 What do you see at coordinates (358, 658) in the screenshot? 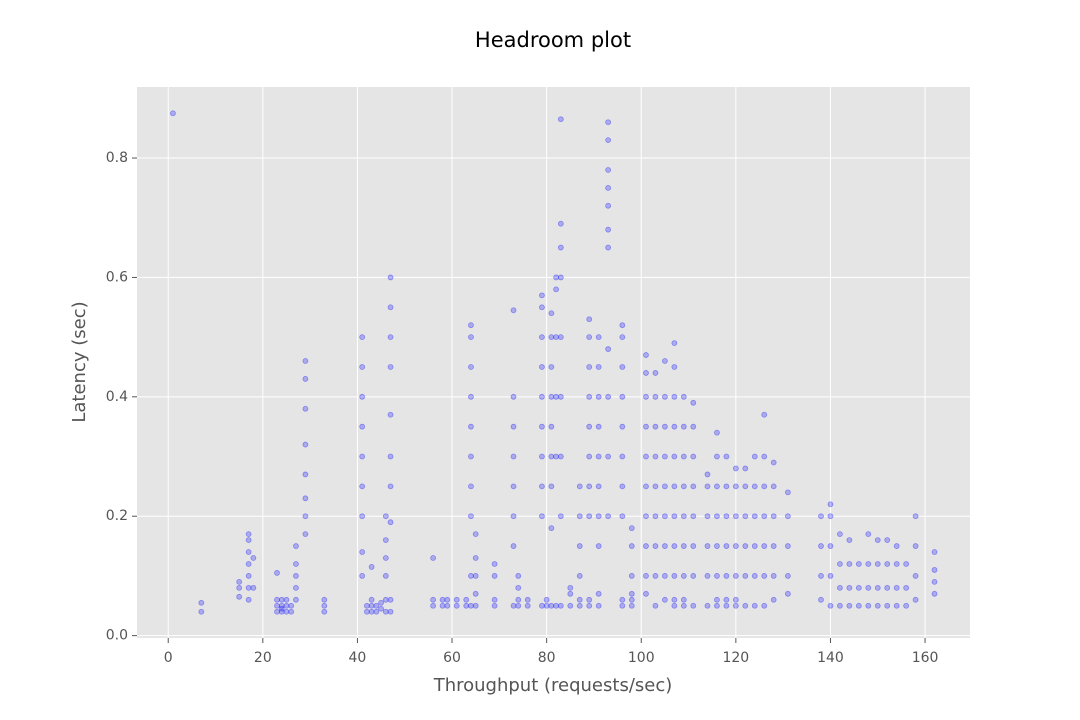
I see `x-tick-label: 40` at bounding box center [358, 658].